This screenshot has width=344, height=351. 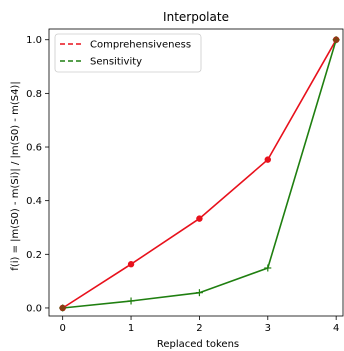 What do you see at coordinates (34, 308) in the screenshot?
I see `y-tick-label: 0.0` at bounding box center [34, 308].